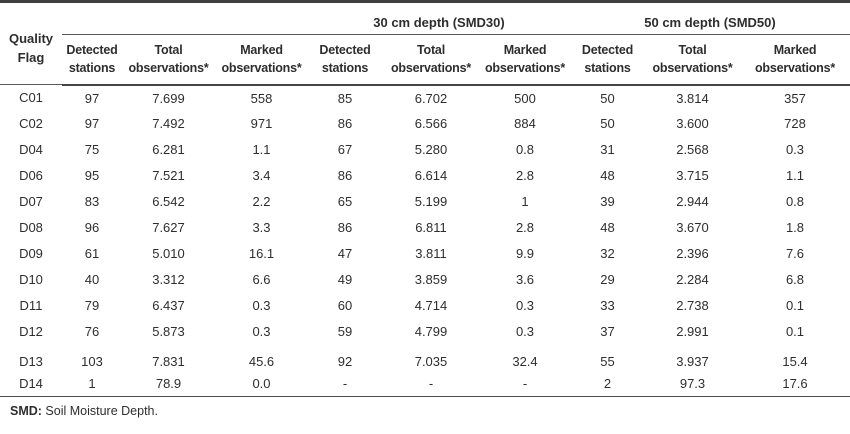 This screenshot has height=434, width=850. What do you see at coordinates (261, 175) in the screenshot?
I see `cell: 3.4` at bounding box center [261, 175].